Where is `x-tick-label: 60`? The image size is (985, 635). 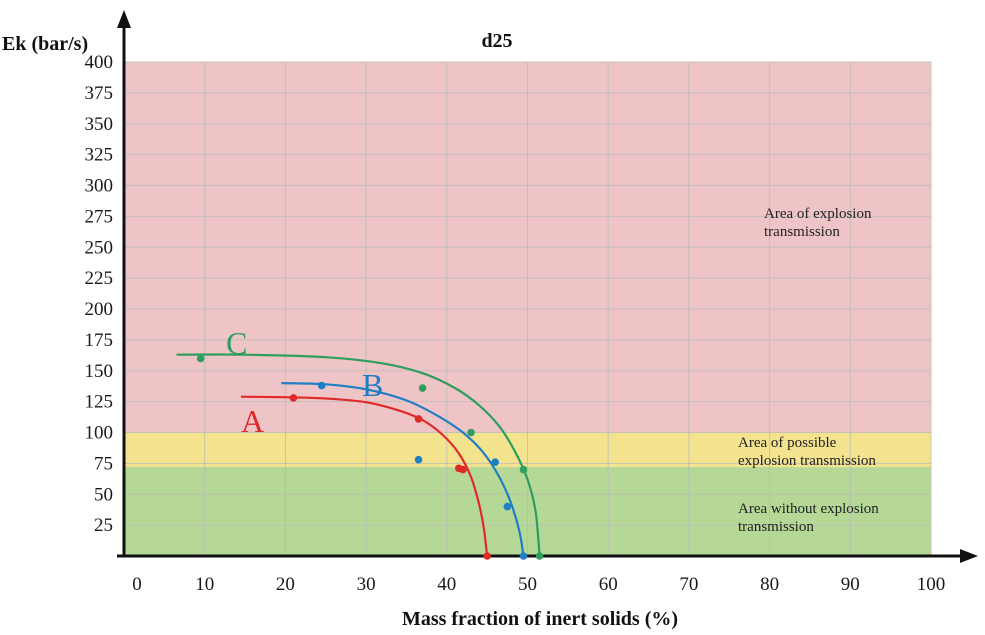 x-tick-label: 60 is located at coordinates (608, 584).